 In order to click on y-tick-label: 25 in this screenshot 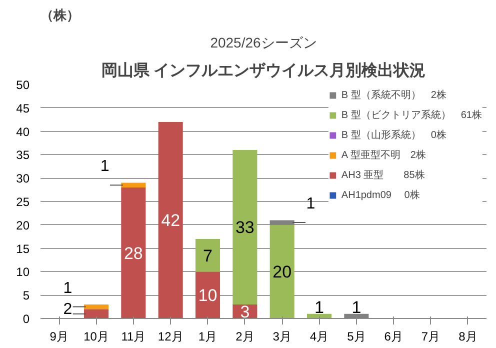, I will do `click(23, 202)`.